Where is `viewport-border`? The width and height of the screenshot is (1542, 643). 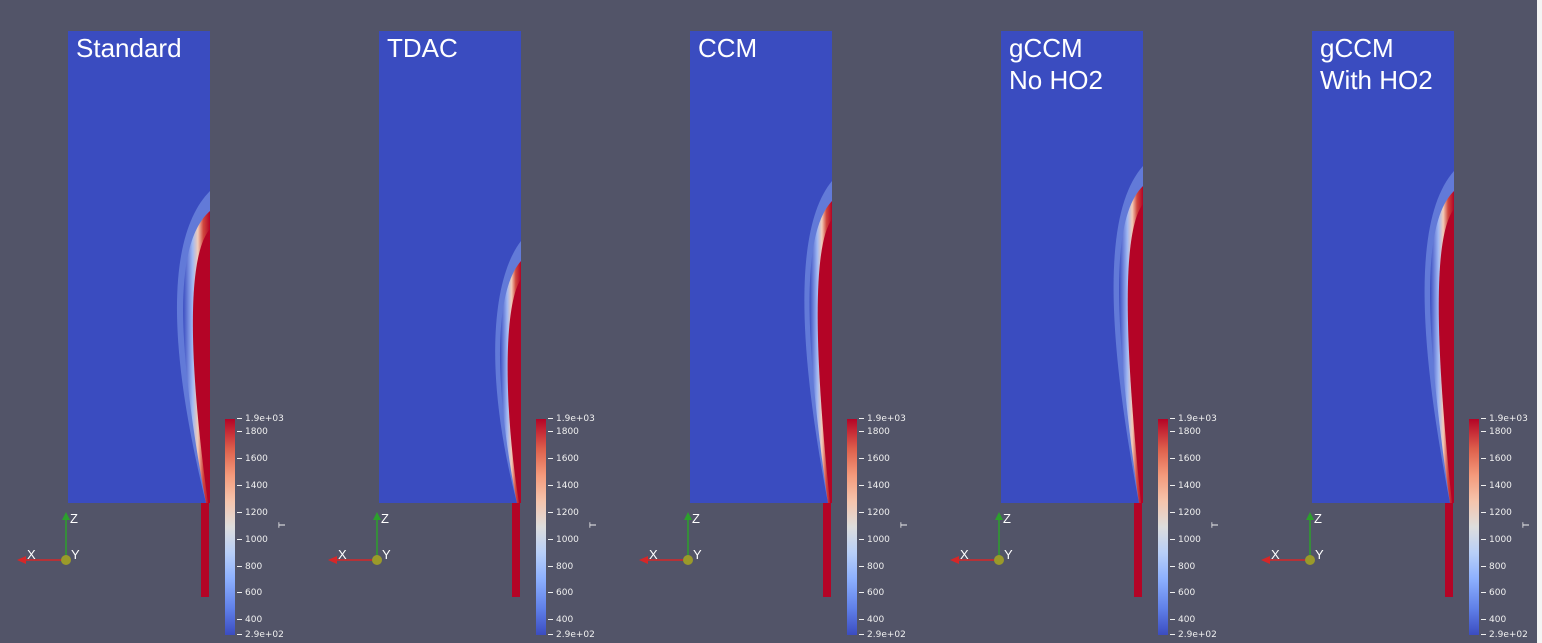 viewport-border is located at coordinates (1539, 321).